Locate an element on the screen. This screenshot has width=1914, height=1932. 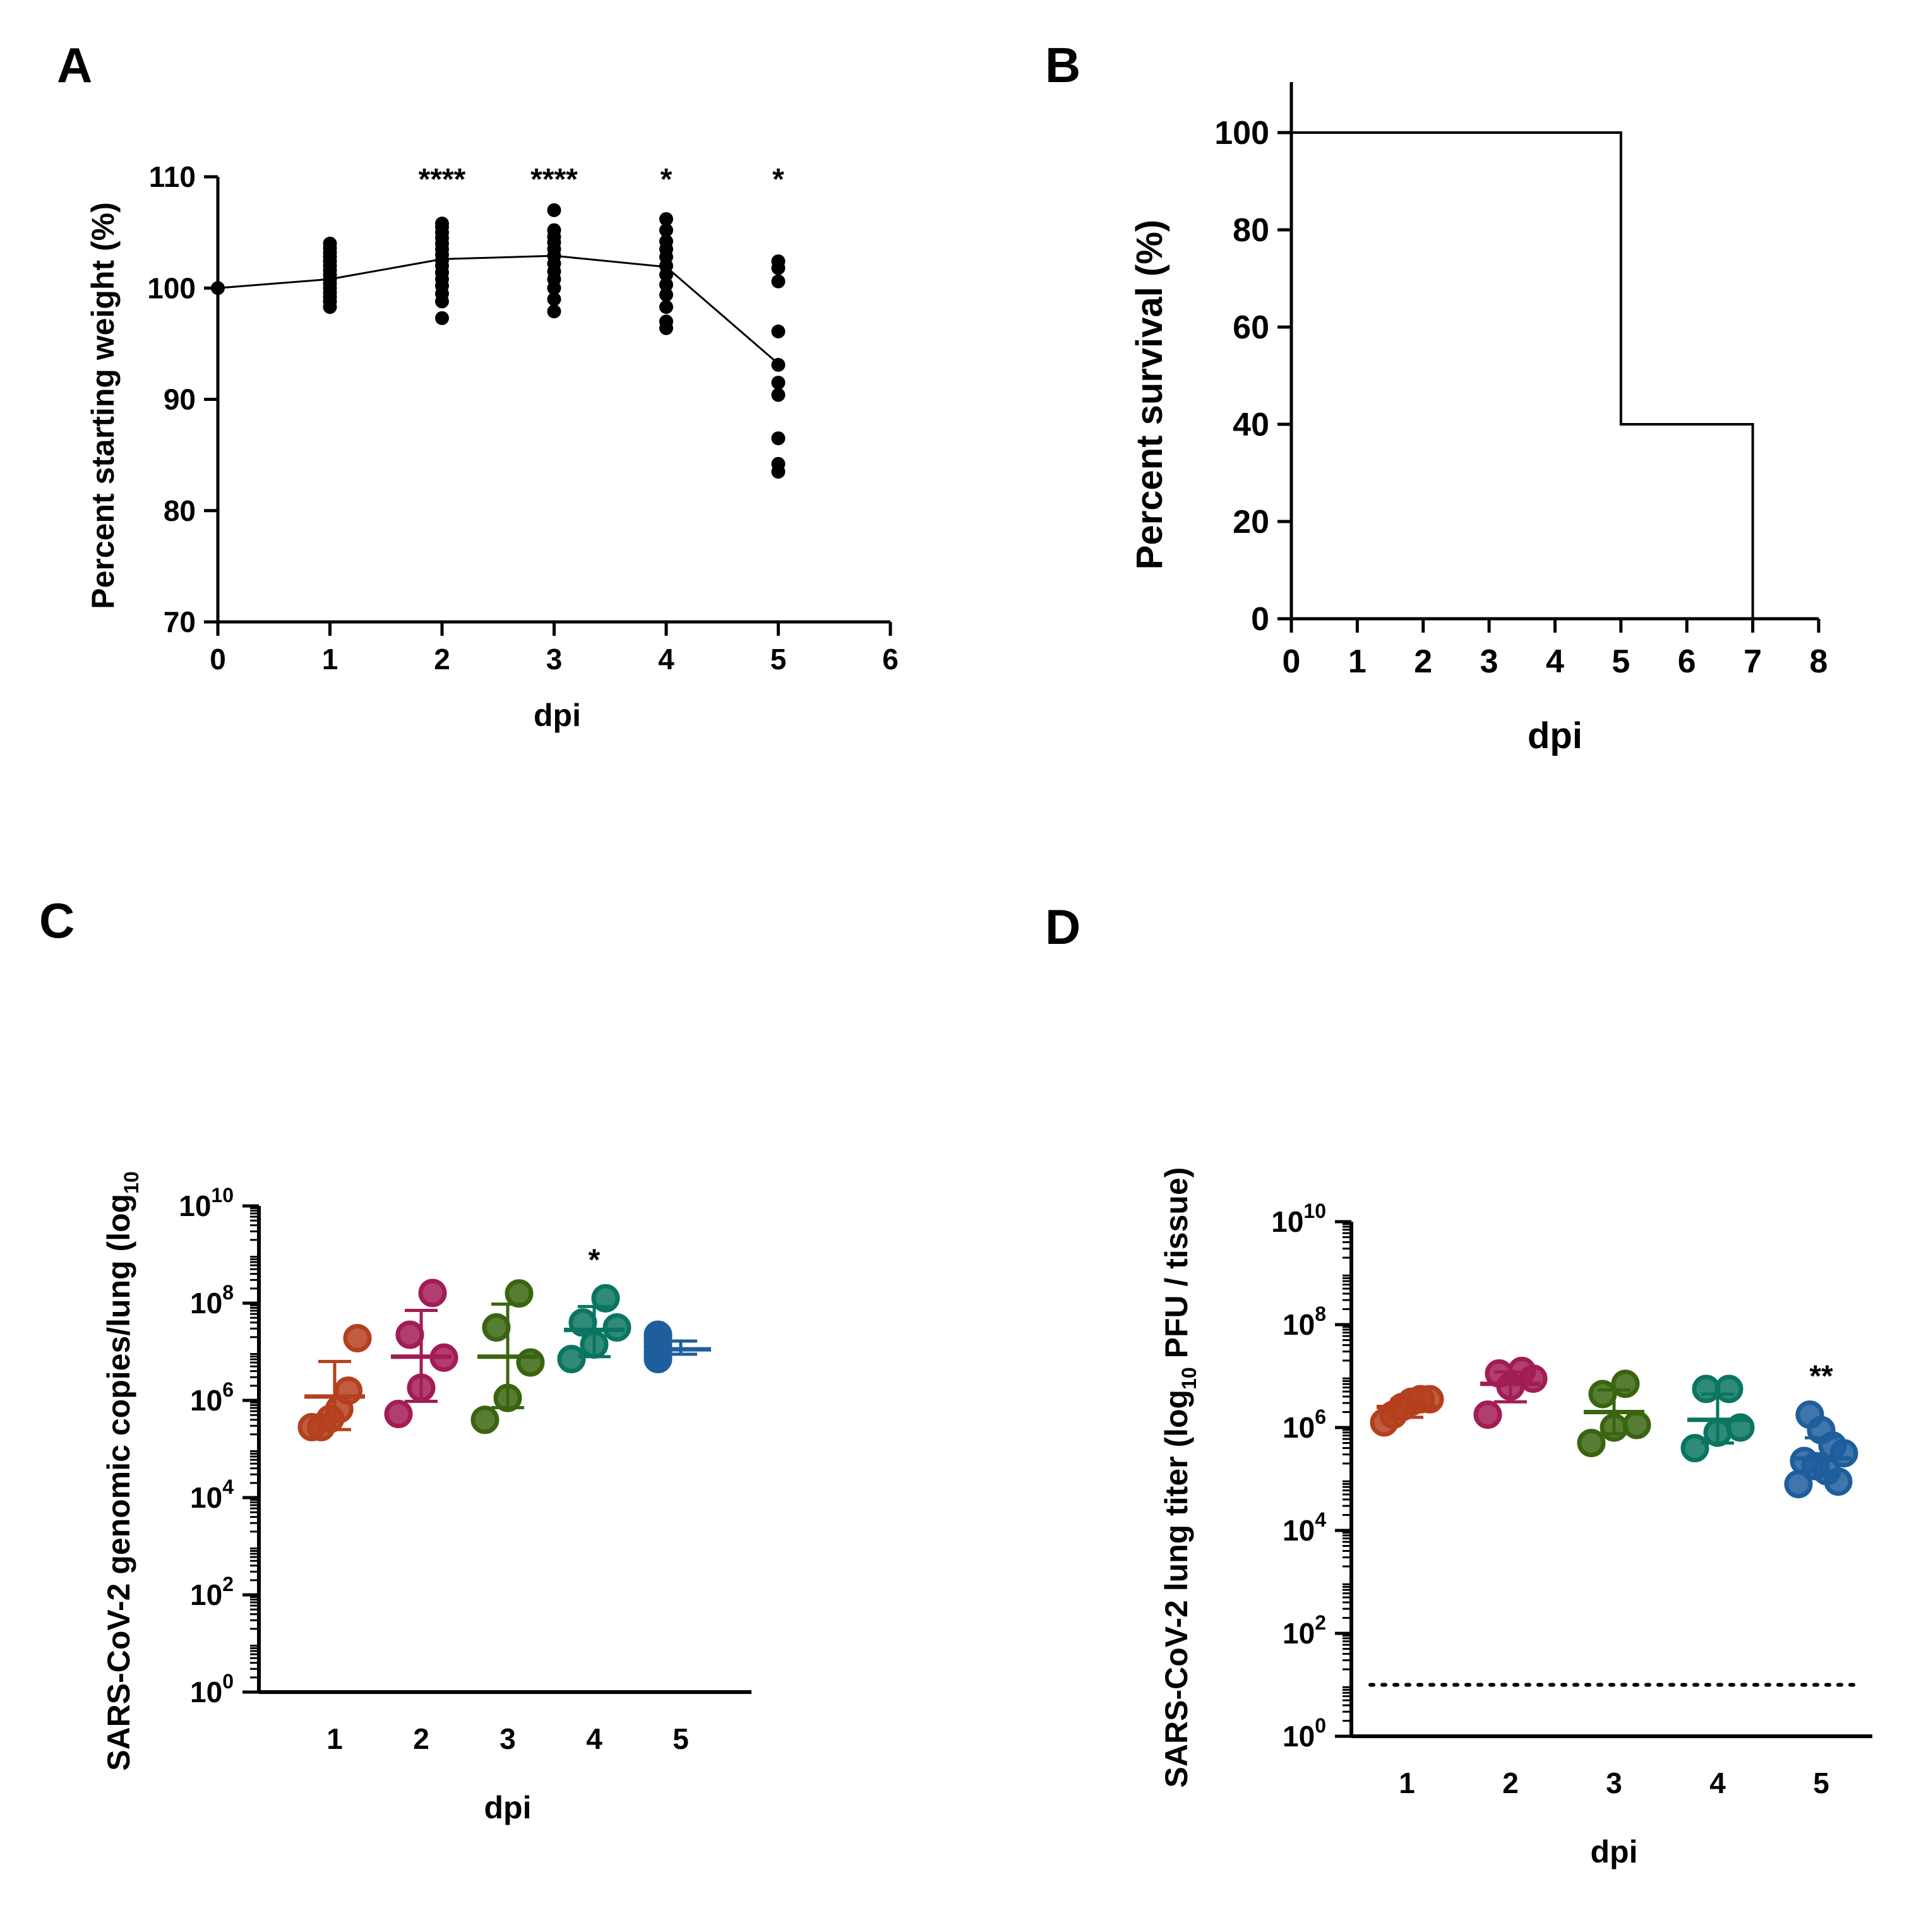
b-y-axis-title: Percent survival (%) is located at coordinates (1149, 394).